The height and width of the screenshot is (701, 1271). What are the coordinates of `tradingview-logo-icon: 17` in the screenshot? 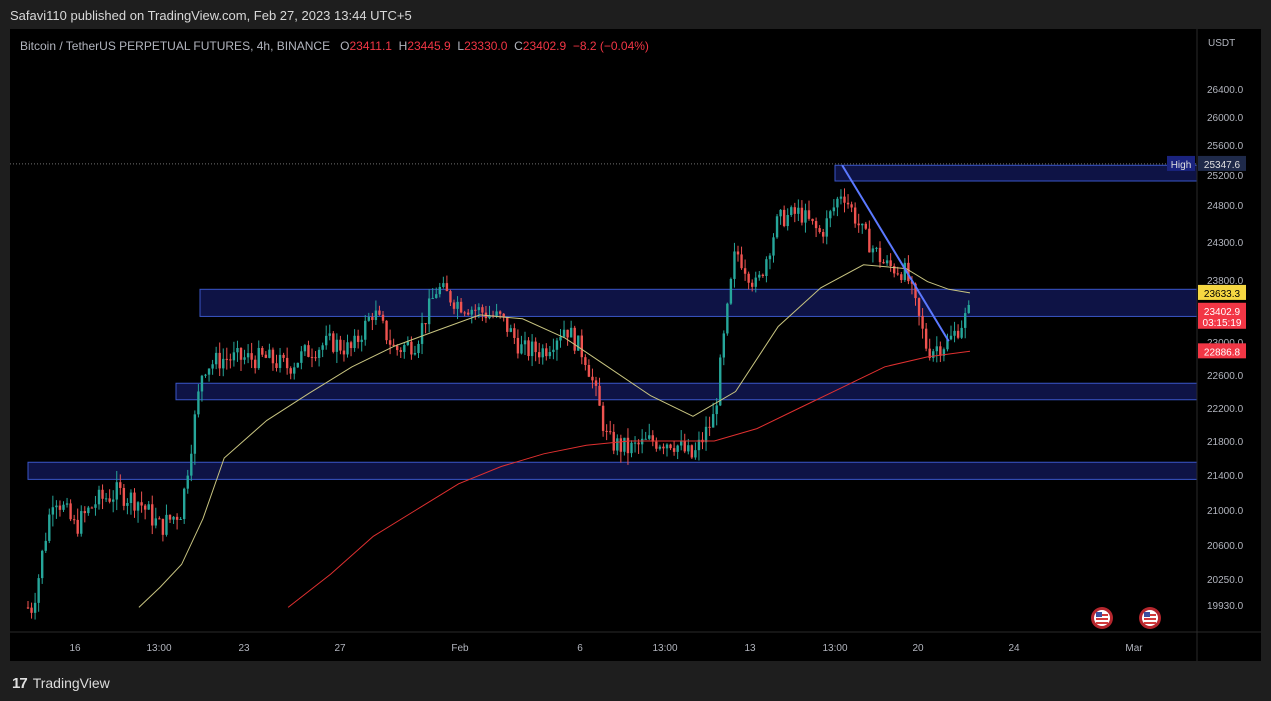 It's located at (20, 683).